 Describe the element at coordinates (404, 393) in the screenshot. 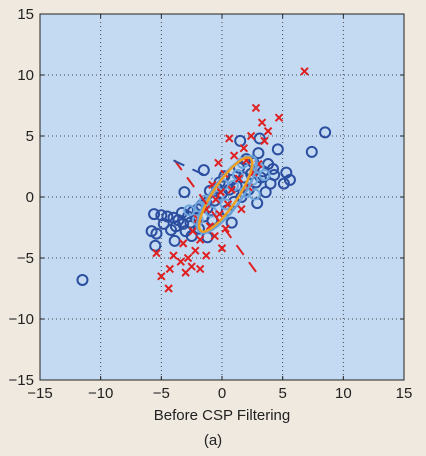

I see `x-tick-label: 15` at that location.